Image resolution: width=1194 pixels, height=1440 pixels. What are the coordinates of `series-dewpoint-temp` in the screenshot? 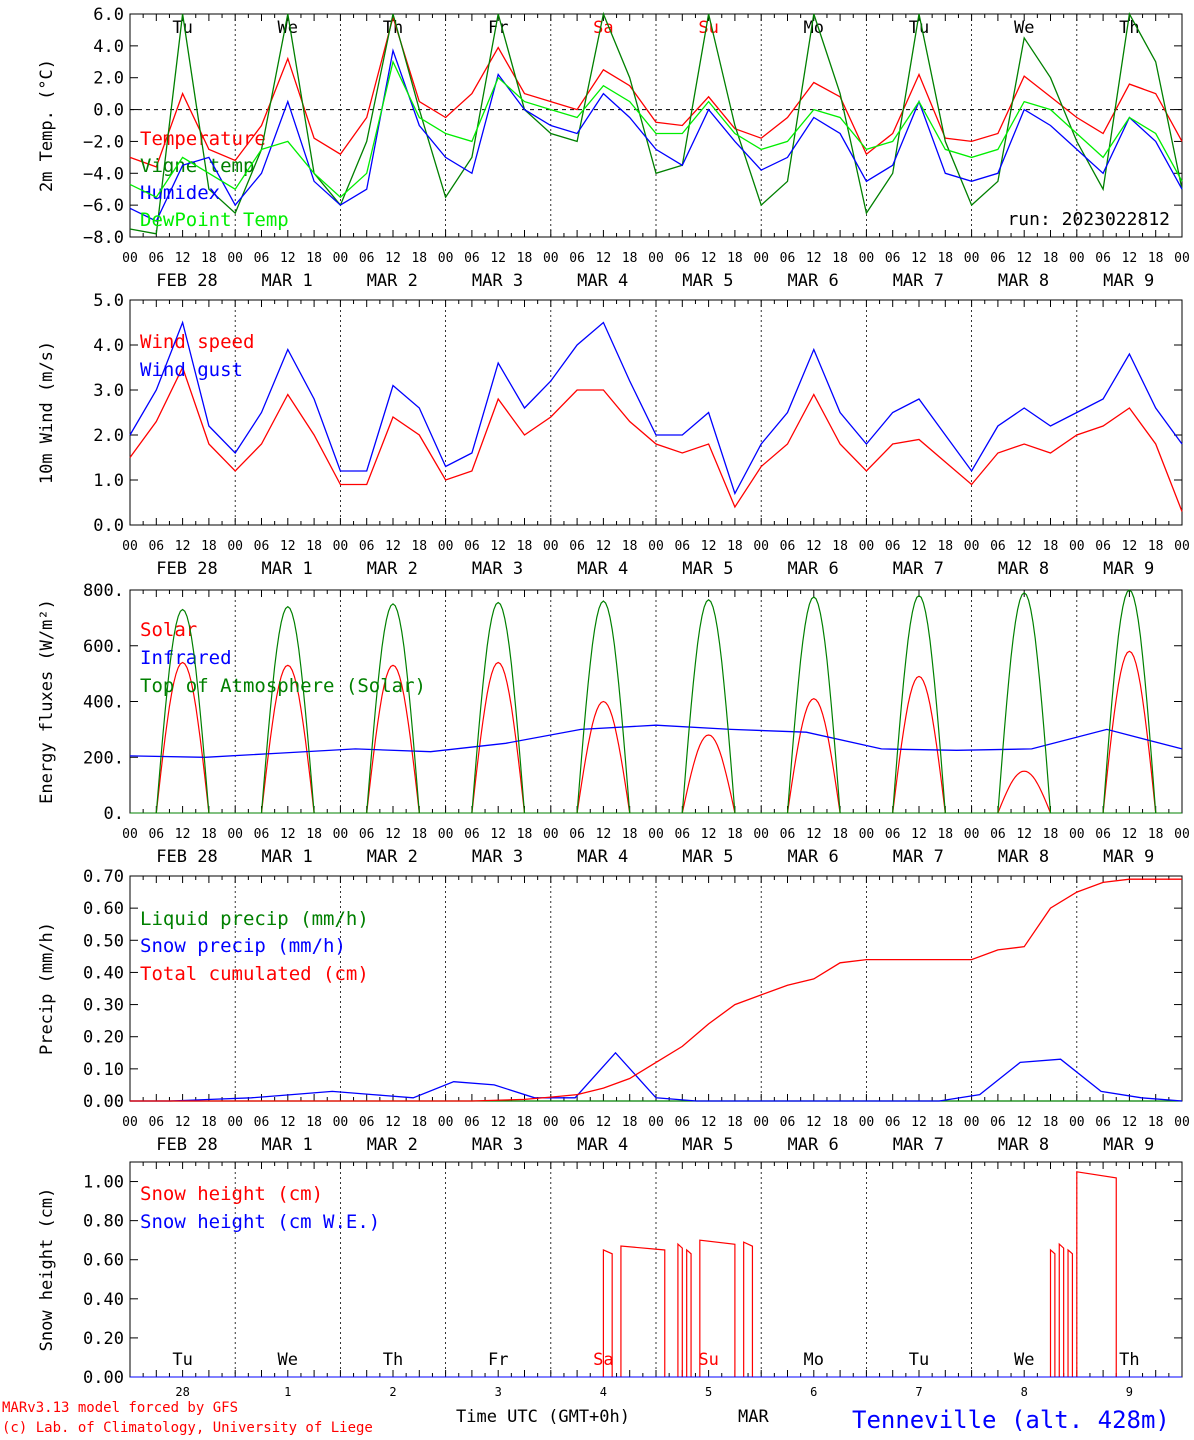 It's located at (656, 129).